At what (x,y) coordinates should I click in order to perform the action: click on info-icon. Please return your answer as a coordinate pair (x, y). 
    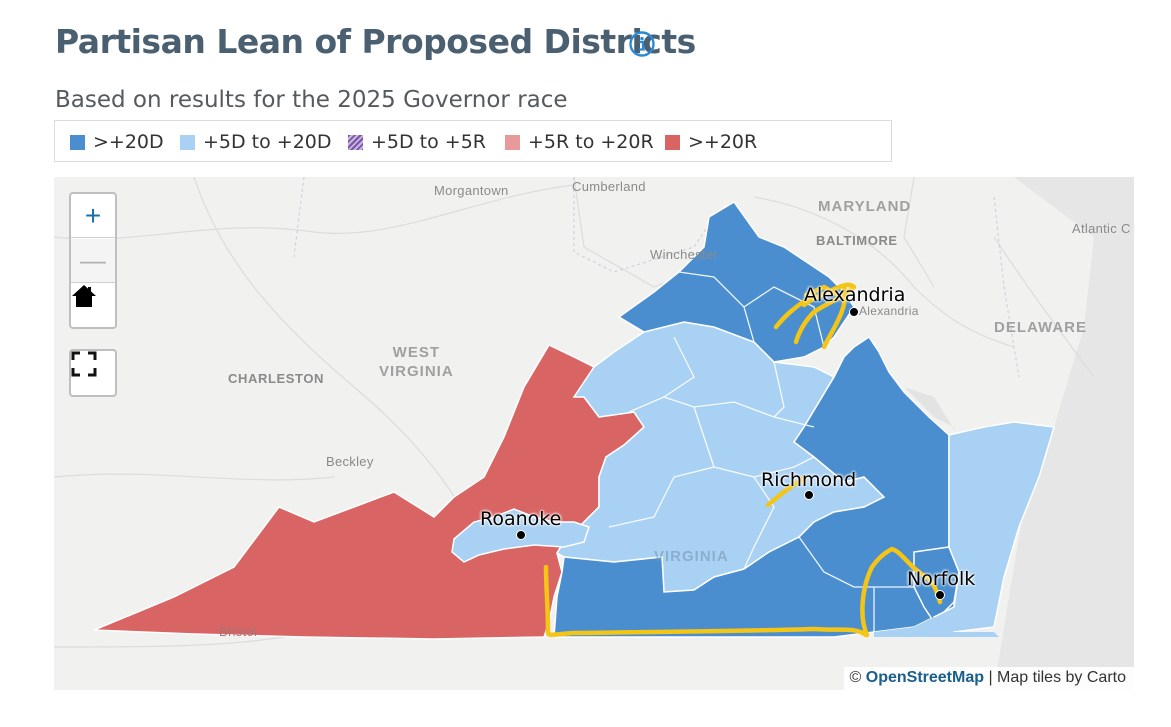
    Looking at the image, I should click on (642, 44).